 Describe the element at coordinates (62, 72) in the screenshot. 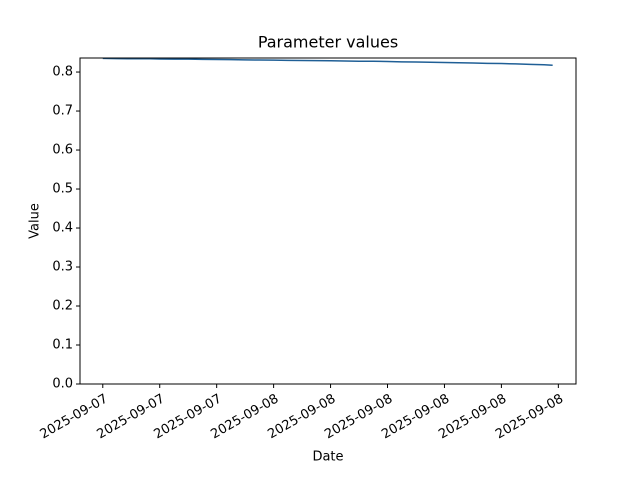

I see `y-tick-label: 0.8` at that location.